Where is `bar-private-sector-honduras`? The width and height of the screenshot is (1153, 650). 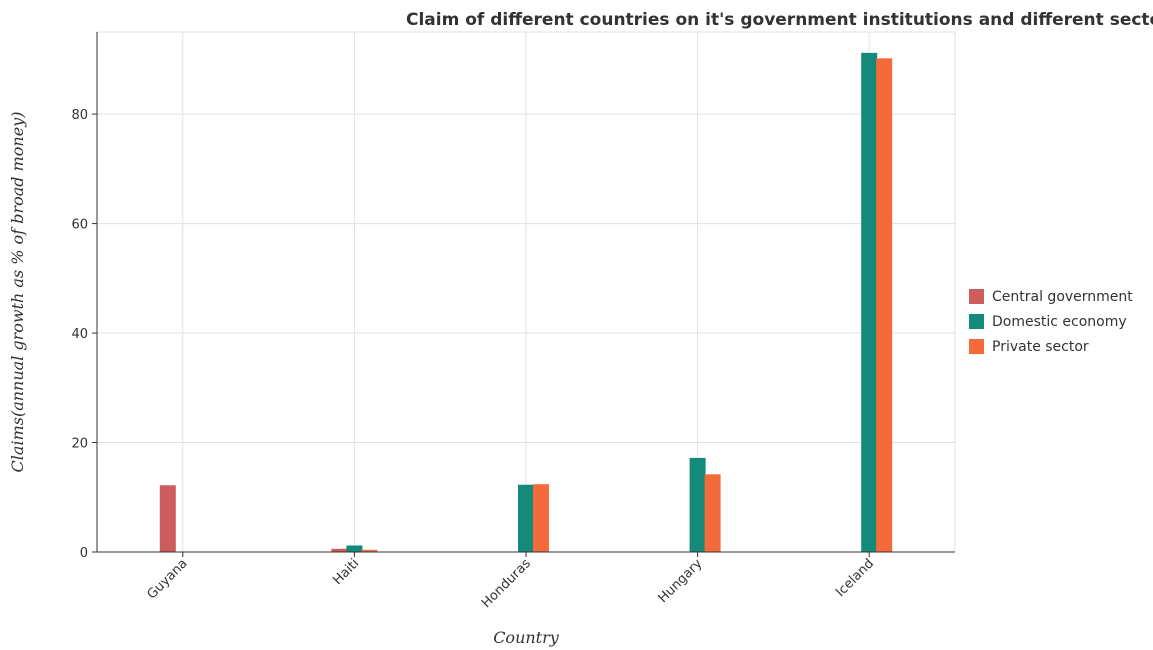
bar-private-sector-honduras is located at coordinates (541, 518).